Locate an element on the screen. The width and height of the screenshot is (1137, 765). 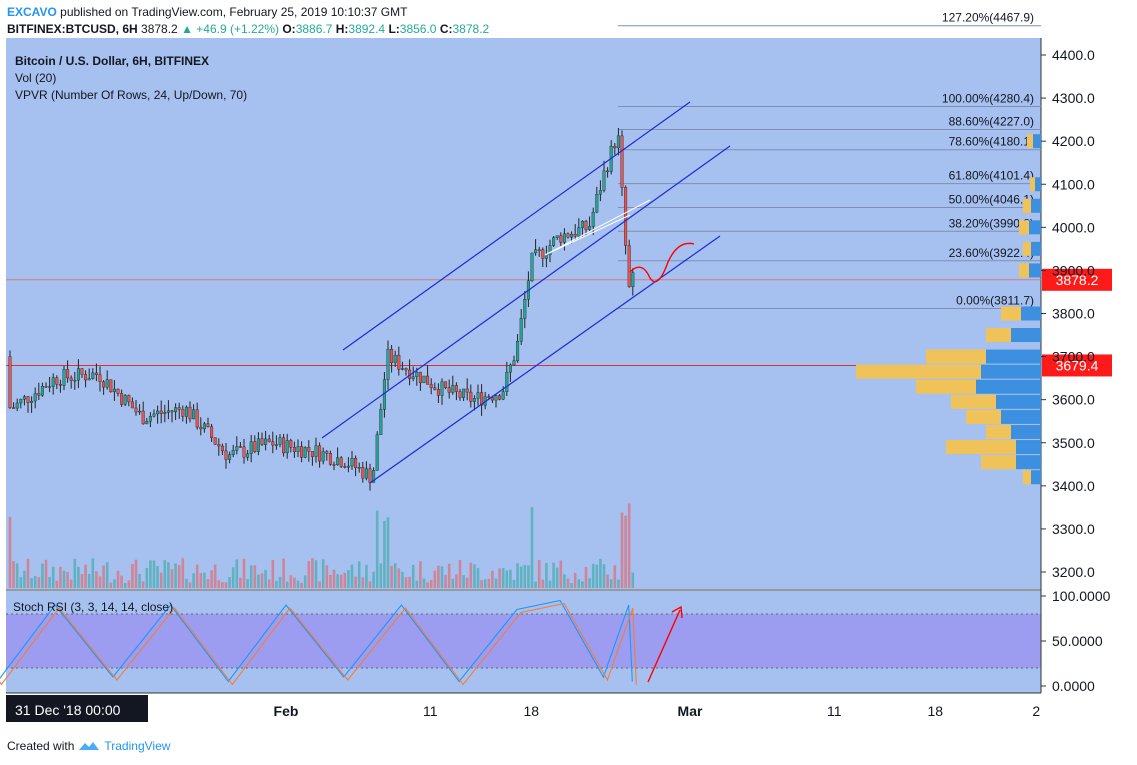
price-tick-label: 4300.0 is located at coordinates (1073, 98).